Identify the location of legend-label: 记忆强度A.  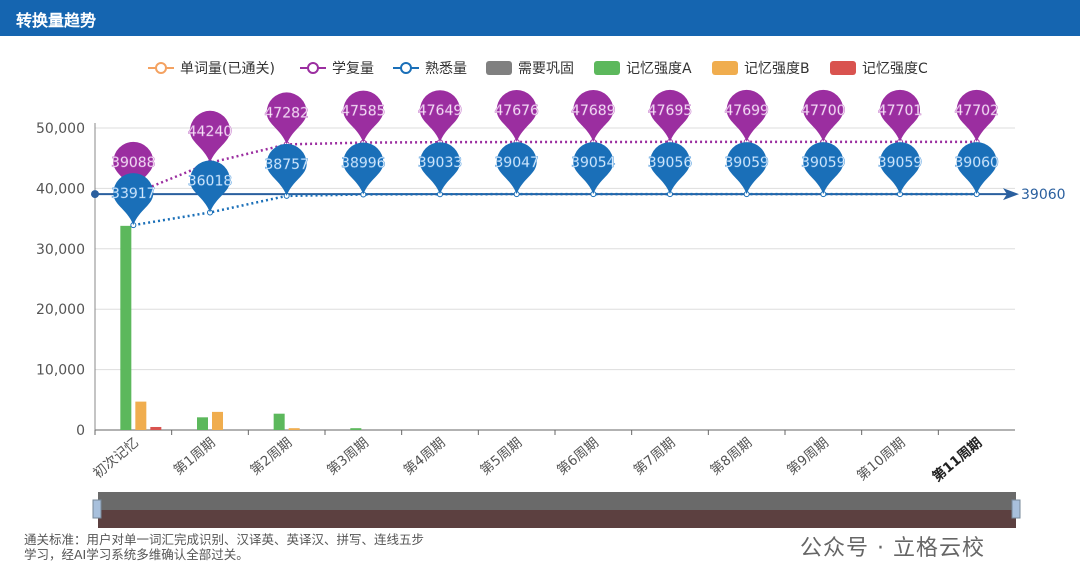
(659, 69).